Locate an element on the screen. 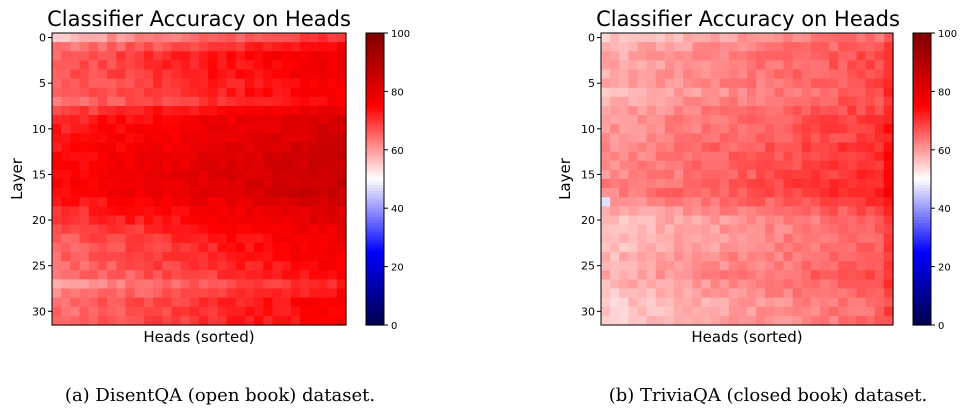  colorbar-tick-label: 80 is located at coordinates (397, 92).